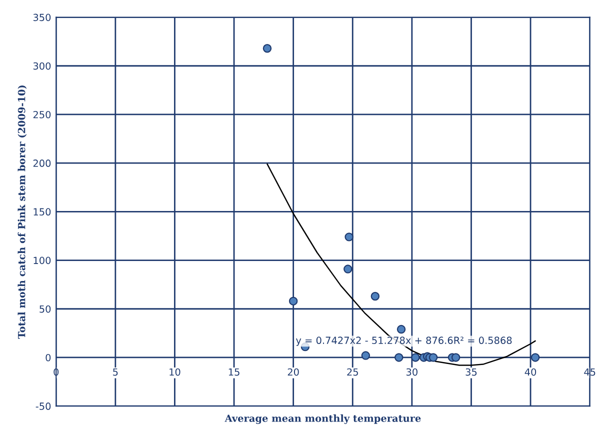 This screenshot has height=432, width=597. What do you see at coordinates (45, 309) in the screenshot?
I see `y-tick-label: 50` at bounding box center [45, 309].